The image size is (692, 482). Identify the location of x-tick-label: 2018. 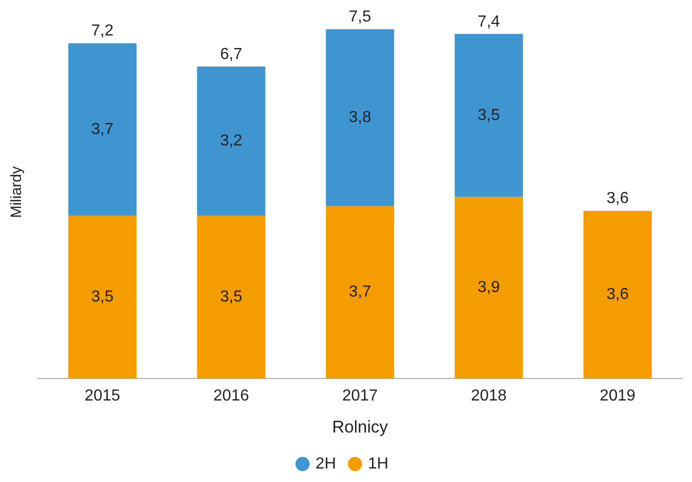
(489, 395).